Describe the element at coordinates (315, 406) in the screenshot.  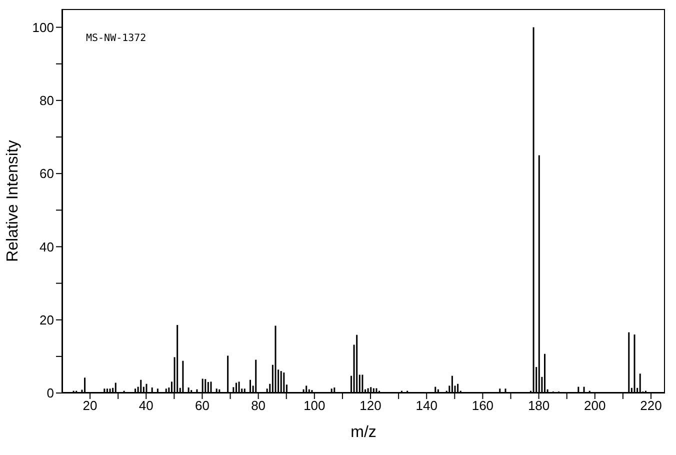
I see `x-tick-label: 100` at that location.